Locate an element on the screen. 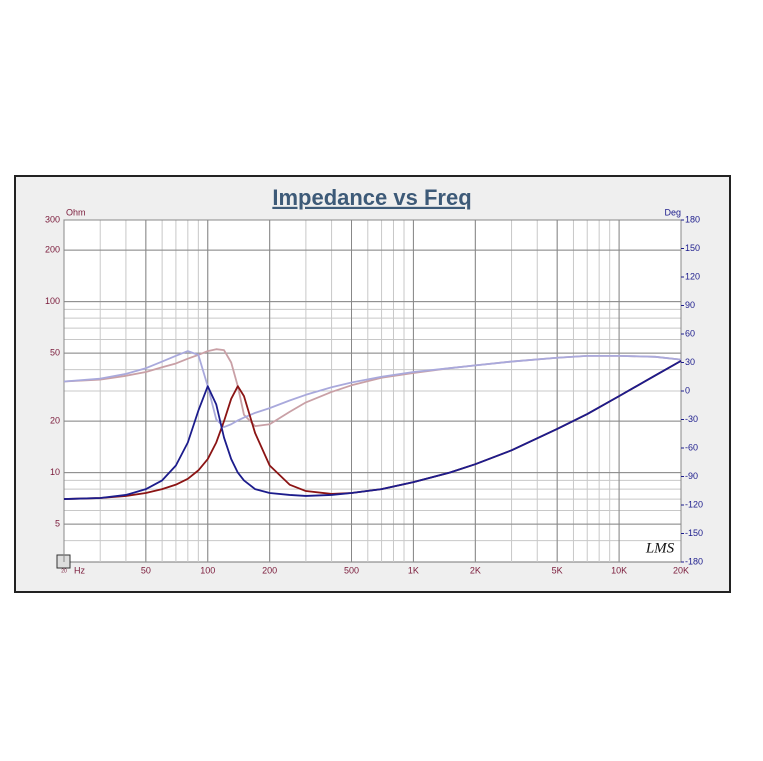 Image resolution: width=763 pixels, height=761 pixels. y2-tick-label: 30 is located at coordinates (690, 362).